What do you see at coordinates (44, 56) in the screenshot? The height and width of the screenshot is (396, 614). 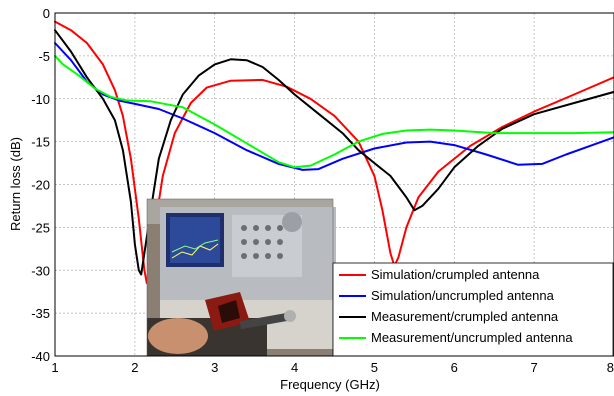 I see `y-tick-label: -5` at bounding box center [44, 56].